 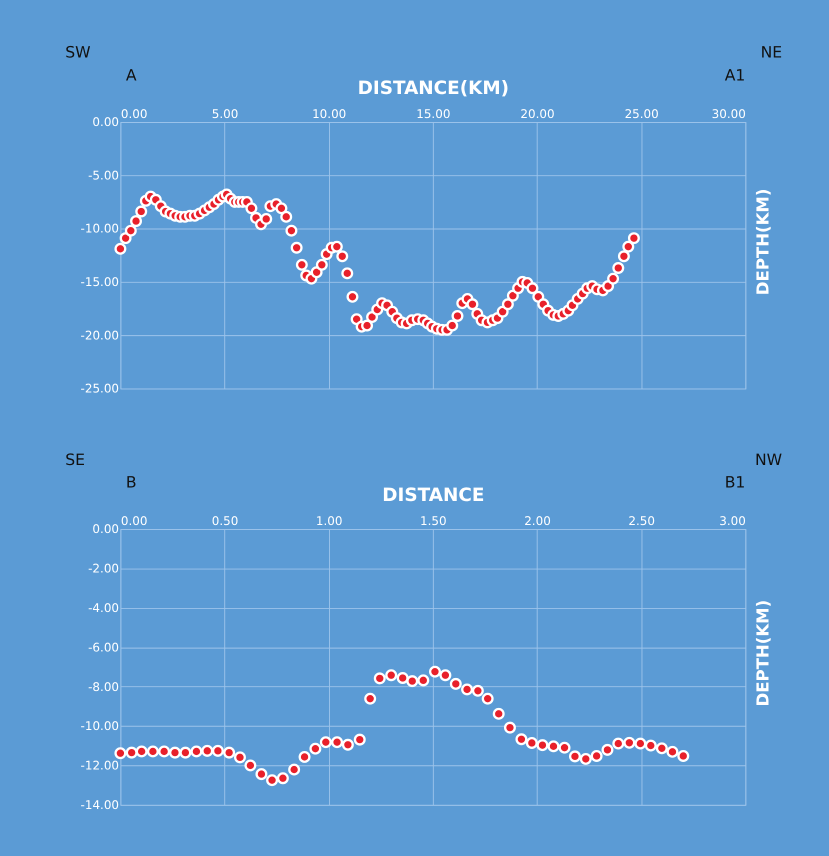 What do you see at coordinates (100, 765) in the screenshot?
I see `y-tick-label: -12.00` at bounding box center [100, 765].